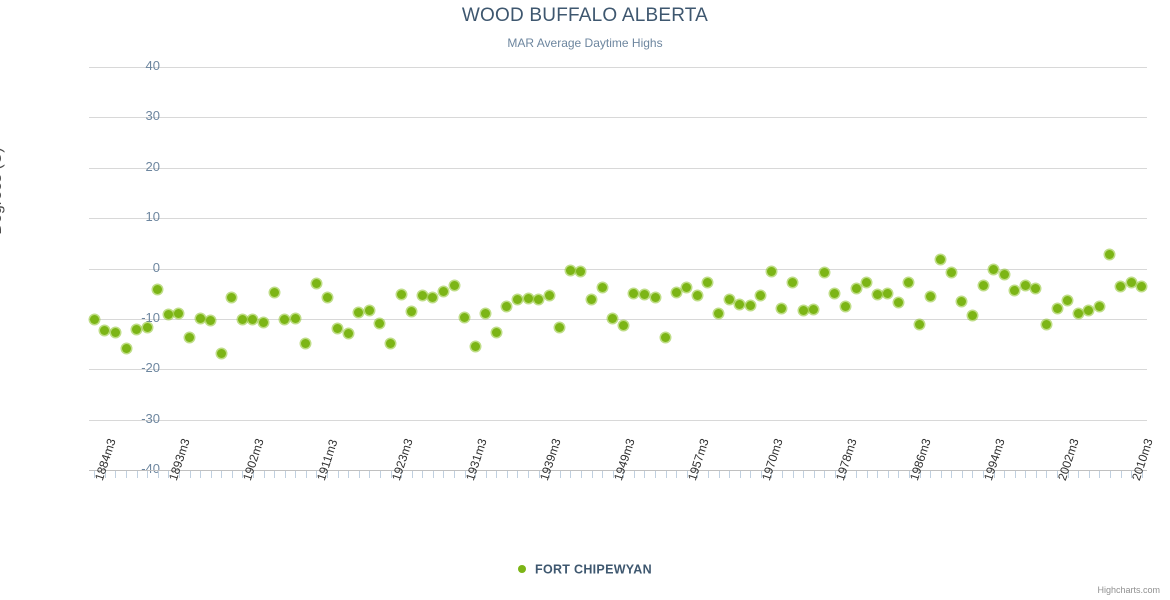  I want to click on credits-label: Highcharts.com, so click(1128, 590).